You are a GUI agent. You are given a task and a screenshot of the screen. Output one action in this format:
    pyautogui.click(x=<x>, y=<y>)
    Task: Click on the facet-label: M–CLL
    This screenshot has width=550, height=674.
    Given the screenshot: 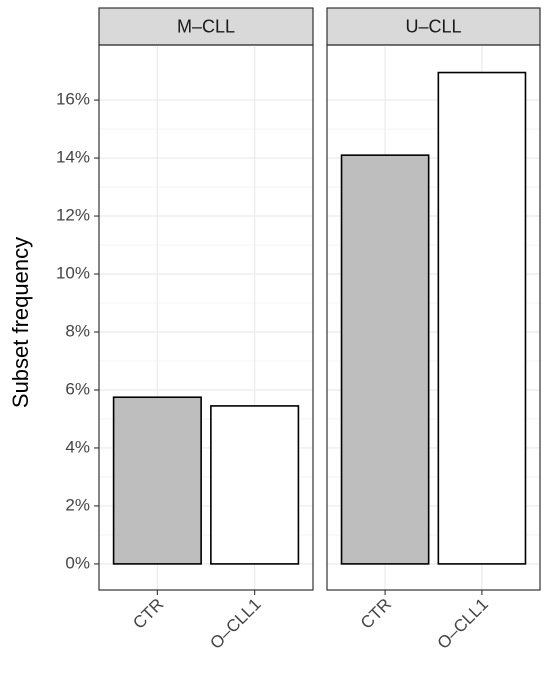 What is the action you would take?
    pyautogui.click(x=206, y=26)
    